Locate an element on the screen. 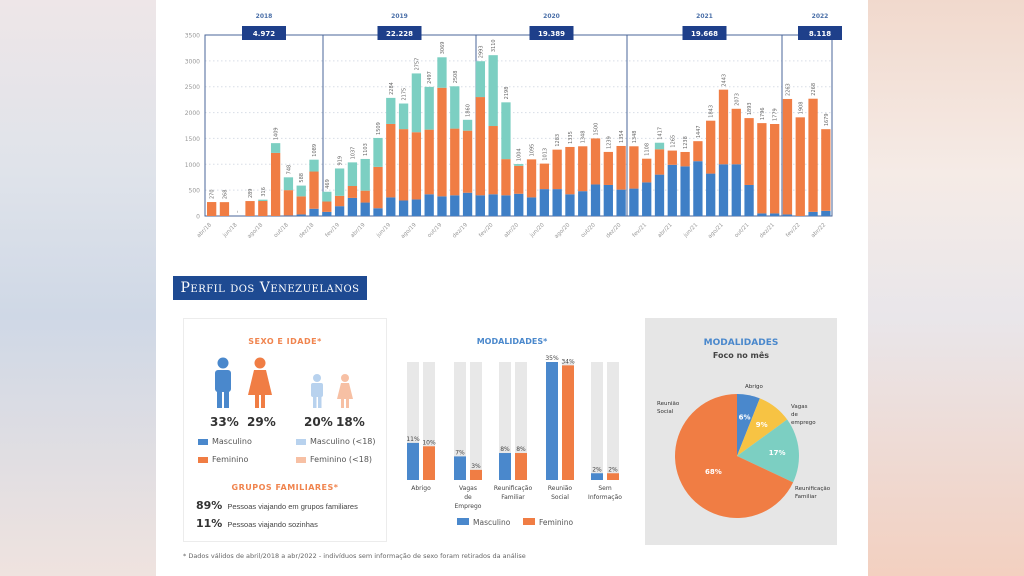  pie-category-label: emprego is located at coordinates (803, 423).